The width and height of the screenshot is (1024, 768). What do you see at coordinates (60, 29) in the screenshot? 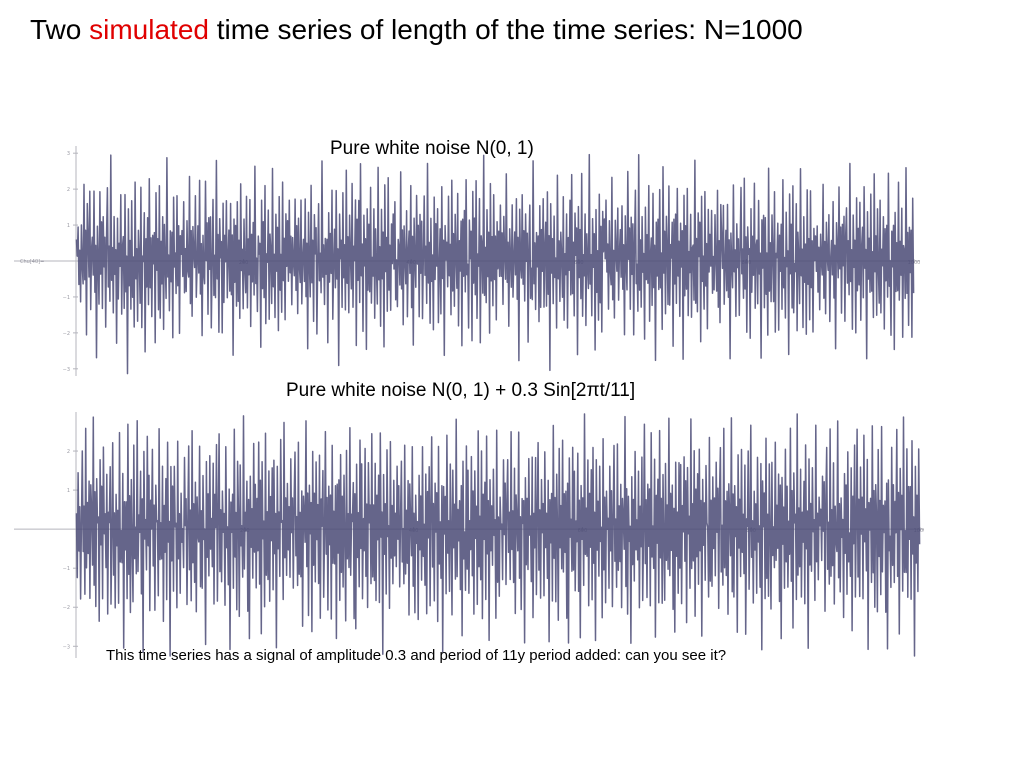
I see `title-prefix: Two` at bounding box center [60, 29].